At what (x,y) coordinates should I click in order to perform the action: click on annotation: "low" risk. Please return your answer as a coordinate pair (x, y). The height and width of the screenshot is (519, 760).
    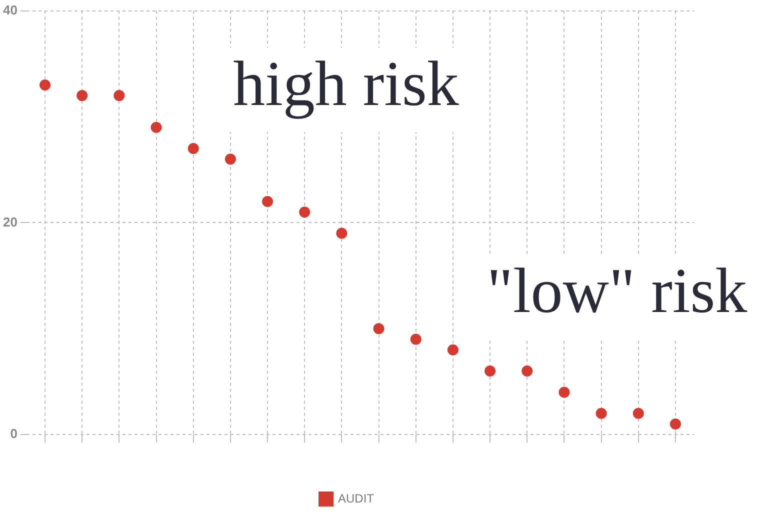
    Looking at the image, I should click on (617, 290).